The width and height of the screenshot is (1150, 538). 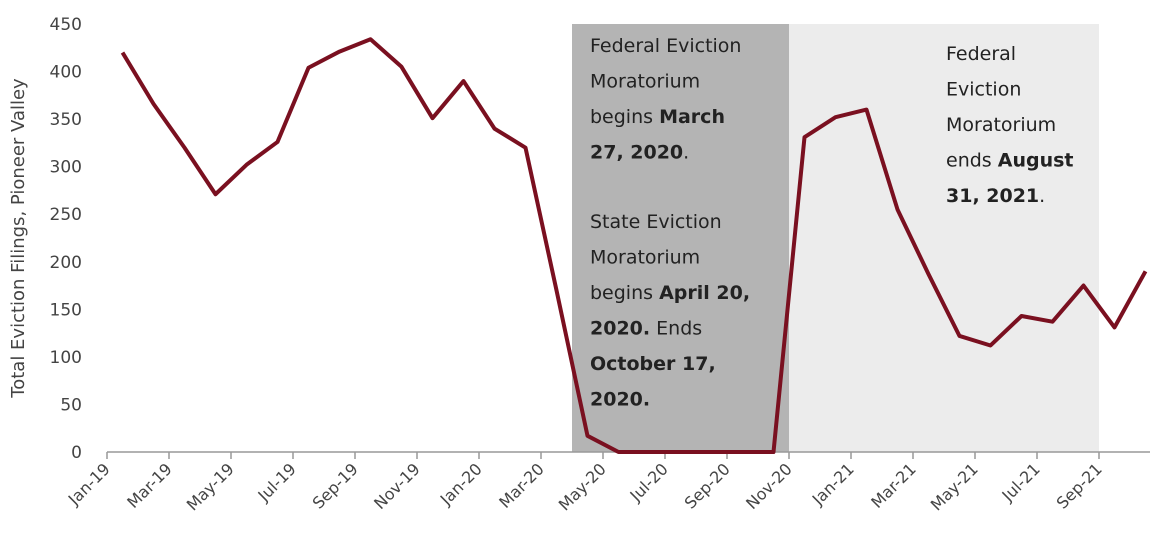 I want to click on x-tick-label: May-19, so click(x=210, y=486).